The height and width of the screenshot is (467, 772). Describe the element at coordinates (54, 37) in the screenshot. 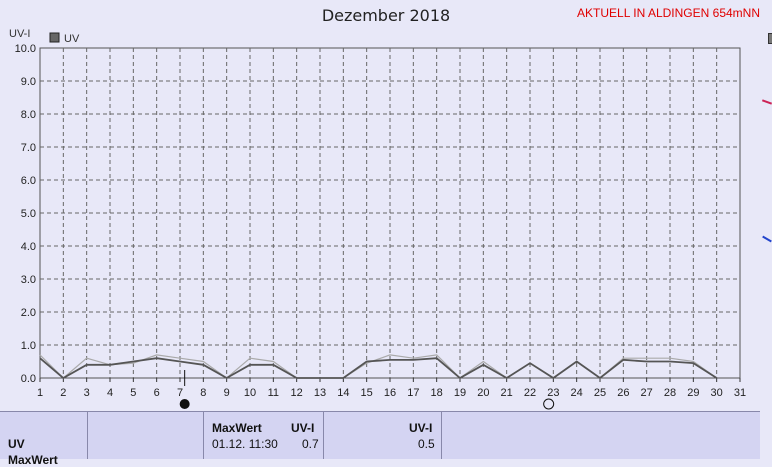

I see `legend-swatch` at that location.